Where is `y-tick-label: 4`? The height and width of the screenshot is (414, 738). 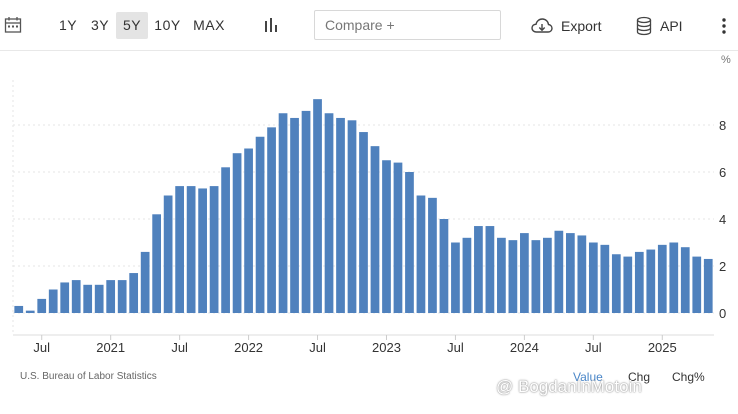 y-tick-label: 4 is located at coordinates (722, 219).